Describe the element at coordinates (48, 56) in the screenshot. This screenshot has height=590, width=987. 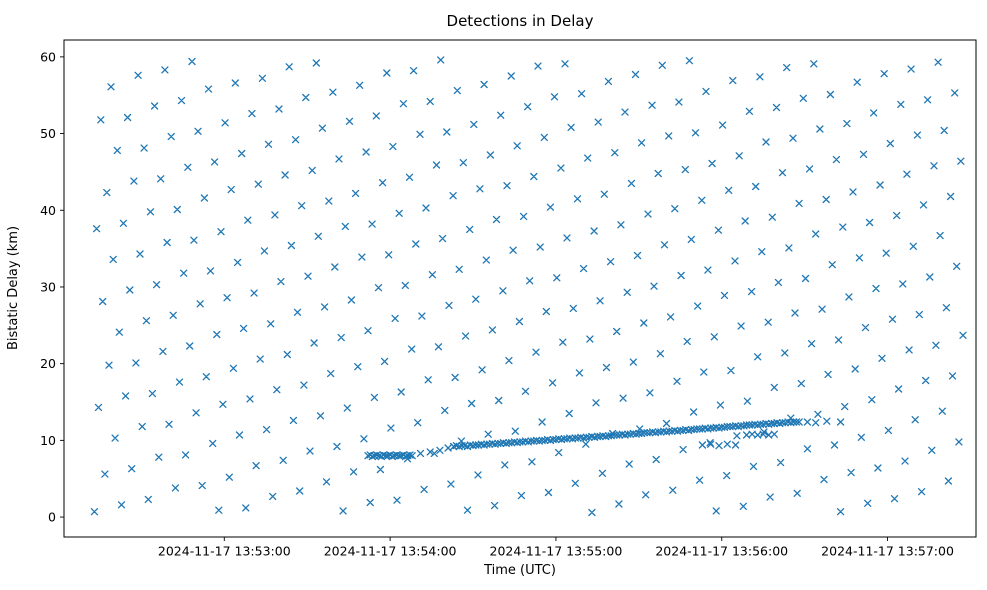
I see `y-tick-label: 60` at that location.